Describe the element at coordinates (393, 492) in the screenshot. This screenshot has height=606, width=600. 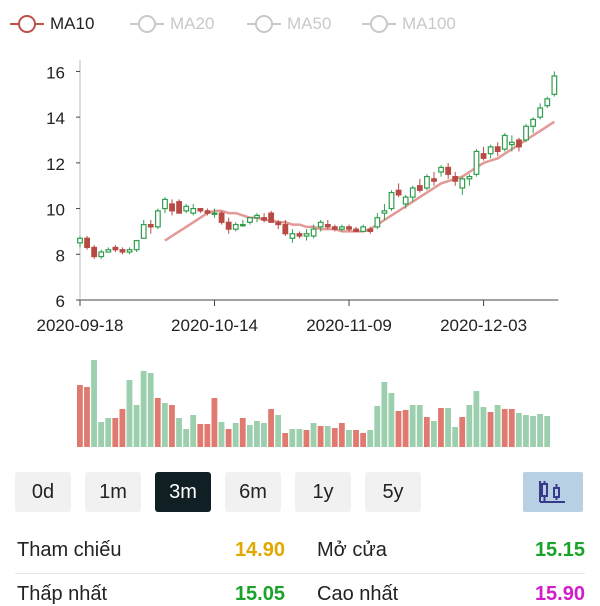
I see `period-button-5y: 5y` at that location.